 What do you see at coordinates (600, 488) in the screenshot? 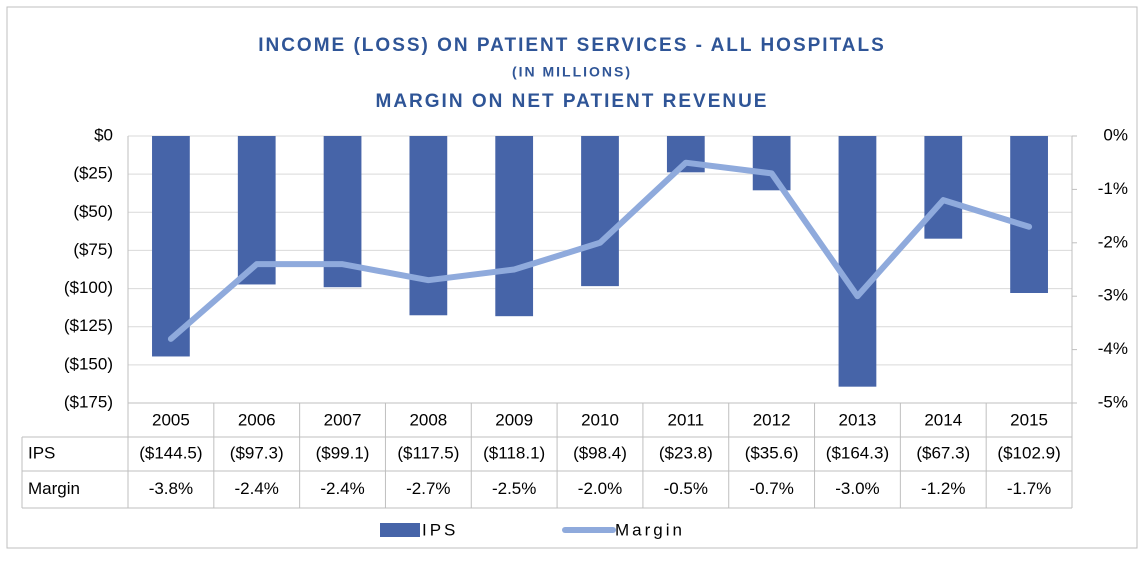
I see `table-cell: -2.0%` at bounding box center [600, 488].